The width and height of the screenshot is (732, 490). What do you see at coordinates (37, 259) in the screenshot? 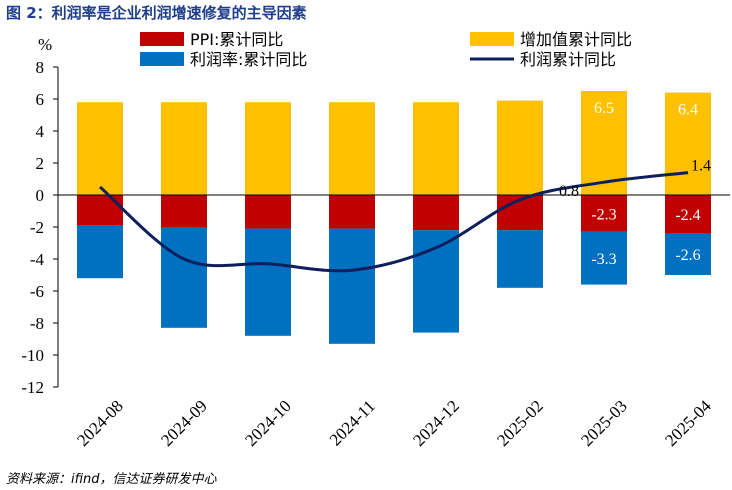
I see `y-tick-label: -4` at bounding box center [37, 259].